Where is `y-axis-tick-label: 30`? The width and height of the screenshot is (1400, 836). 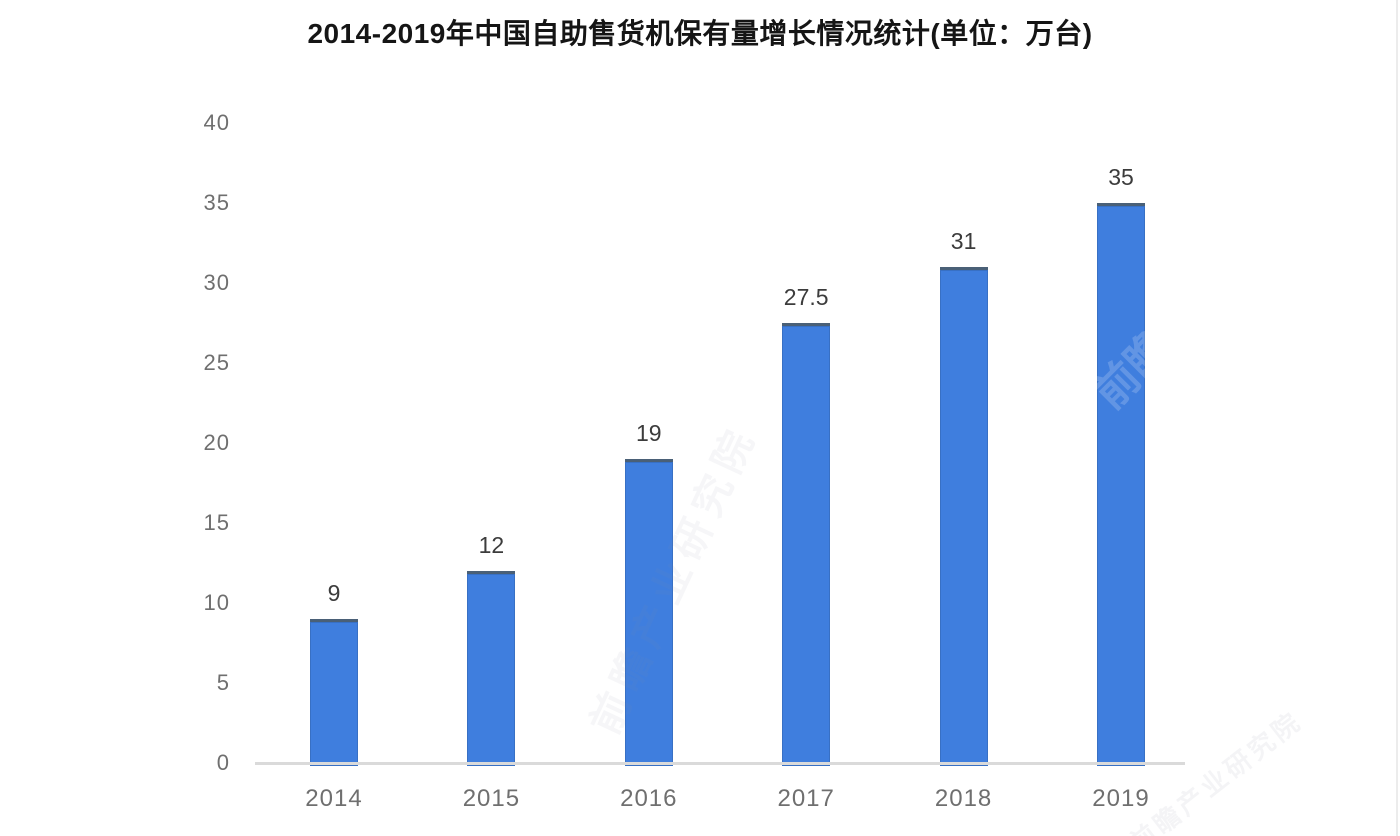 y-axis-tick-label: 30 is located at coordinates (216, 282).